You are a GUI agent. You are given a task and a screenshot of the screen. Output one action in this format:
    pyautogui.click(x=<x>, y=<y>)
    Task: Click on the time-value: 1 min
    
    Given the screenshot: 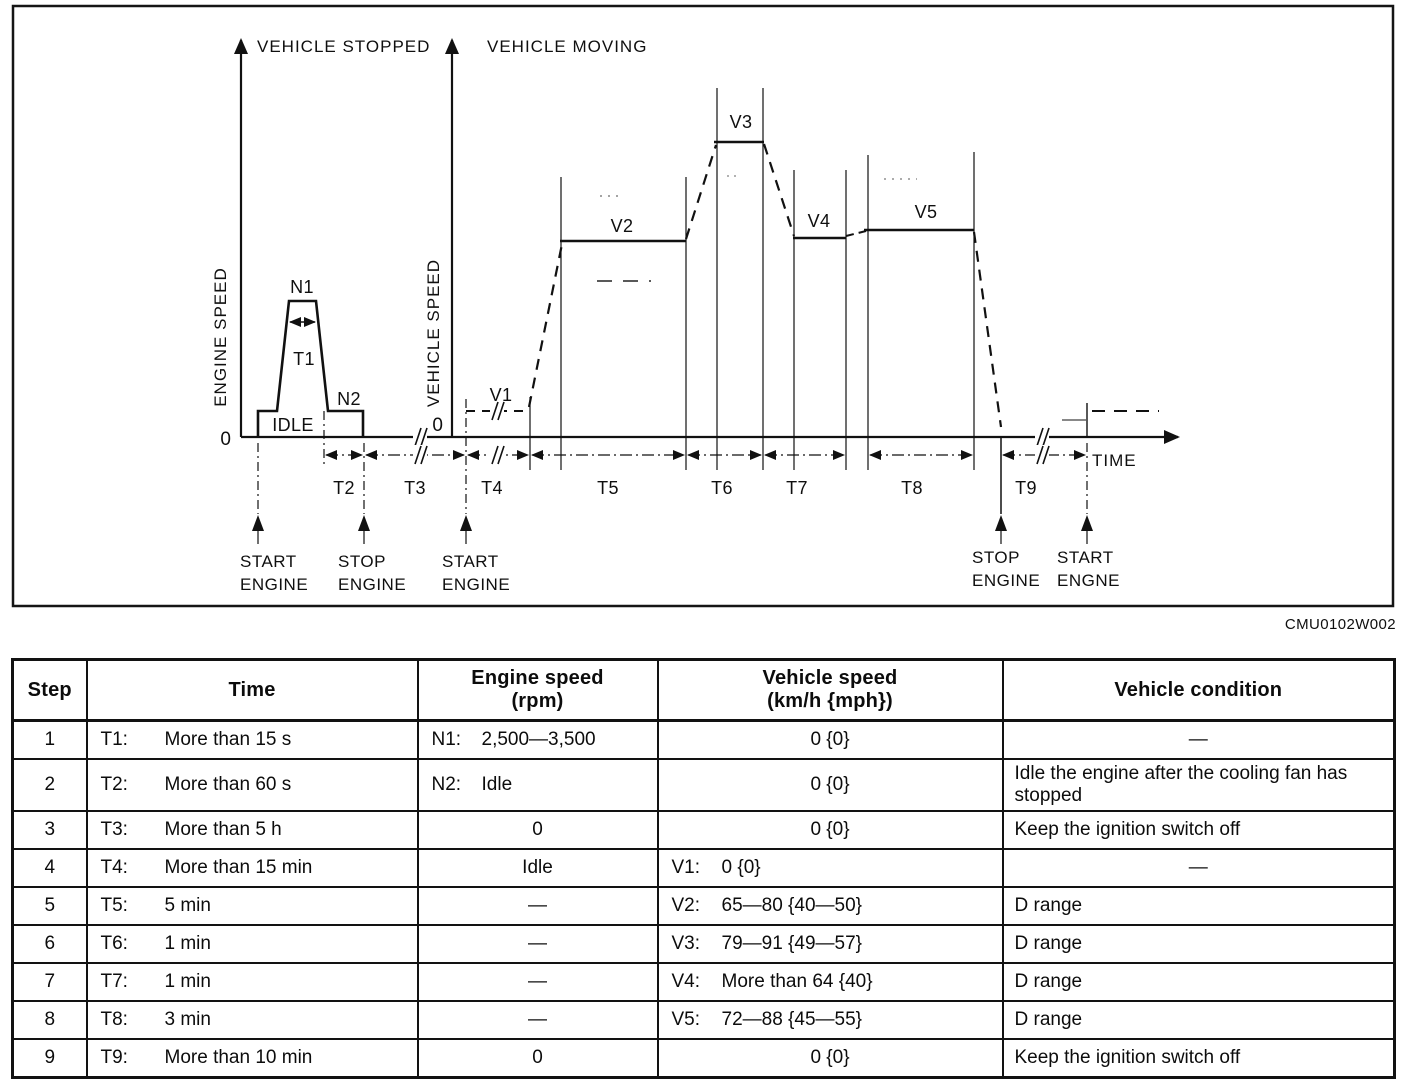 What is the action you would take?
    pyautogui.click(x=187, y=943)
    